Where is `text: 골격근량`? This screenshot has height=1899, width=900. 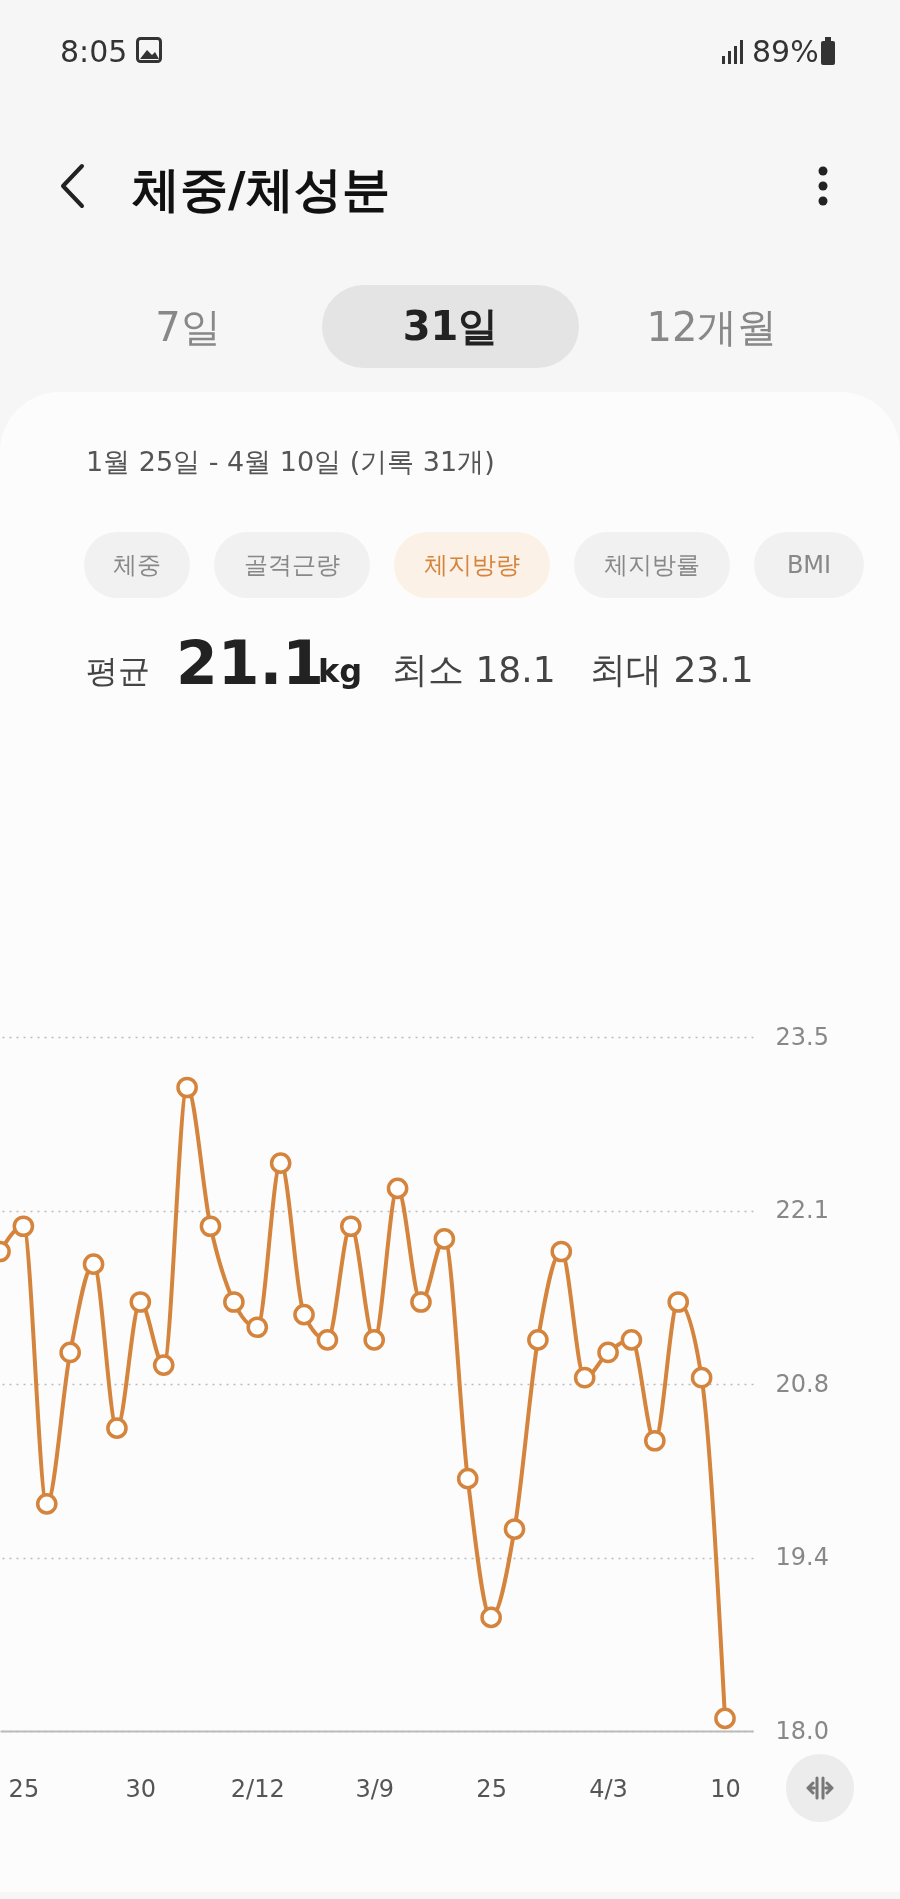 text: 골격근량 is located at coordinates (292, 565).